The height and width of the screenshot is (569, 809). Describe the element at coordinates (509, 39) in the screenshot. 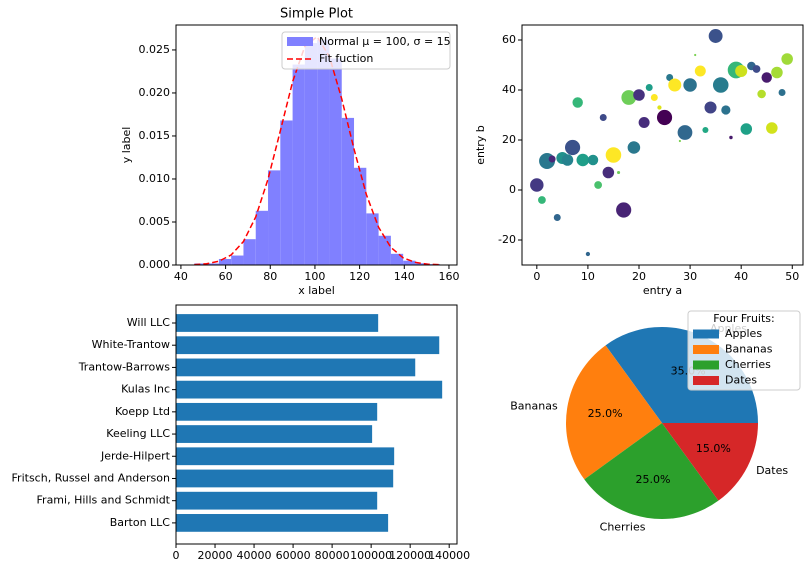

I see `y-tick-label: 60` at that location.